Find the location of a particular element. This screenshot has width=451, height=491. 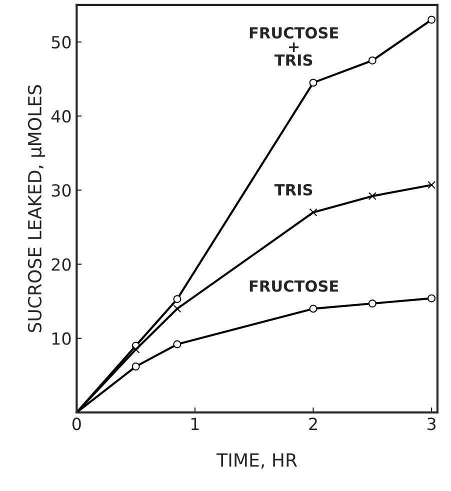

y-tick-label: 40 is located at coordinates (61, 116).